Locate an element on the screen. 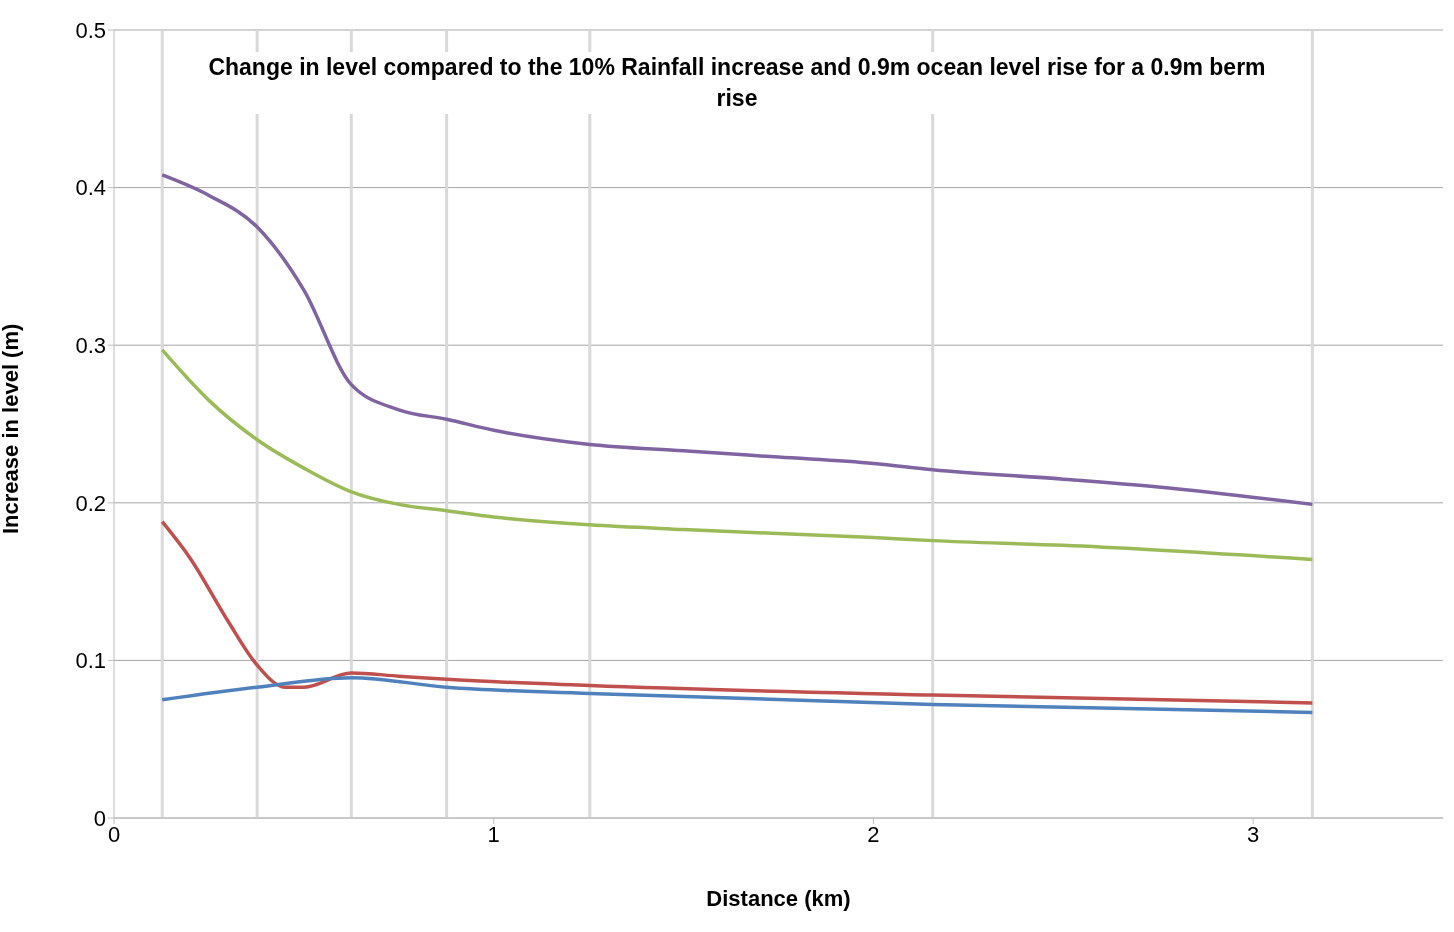 Image resolution: width=1454 pixels, height=932 pixels. y-tick-label: 0.3 is located at coordinates (90, 346).